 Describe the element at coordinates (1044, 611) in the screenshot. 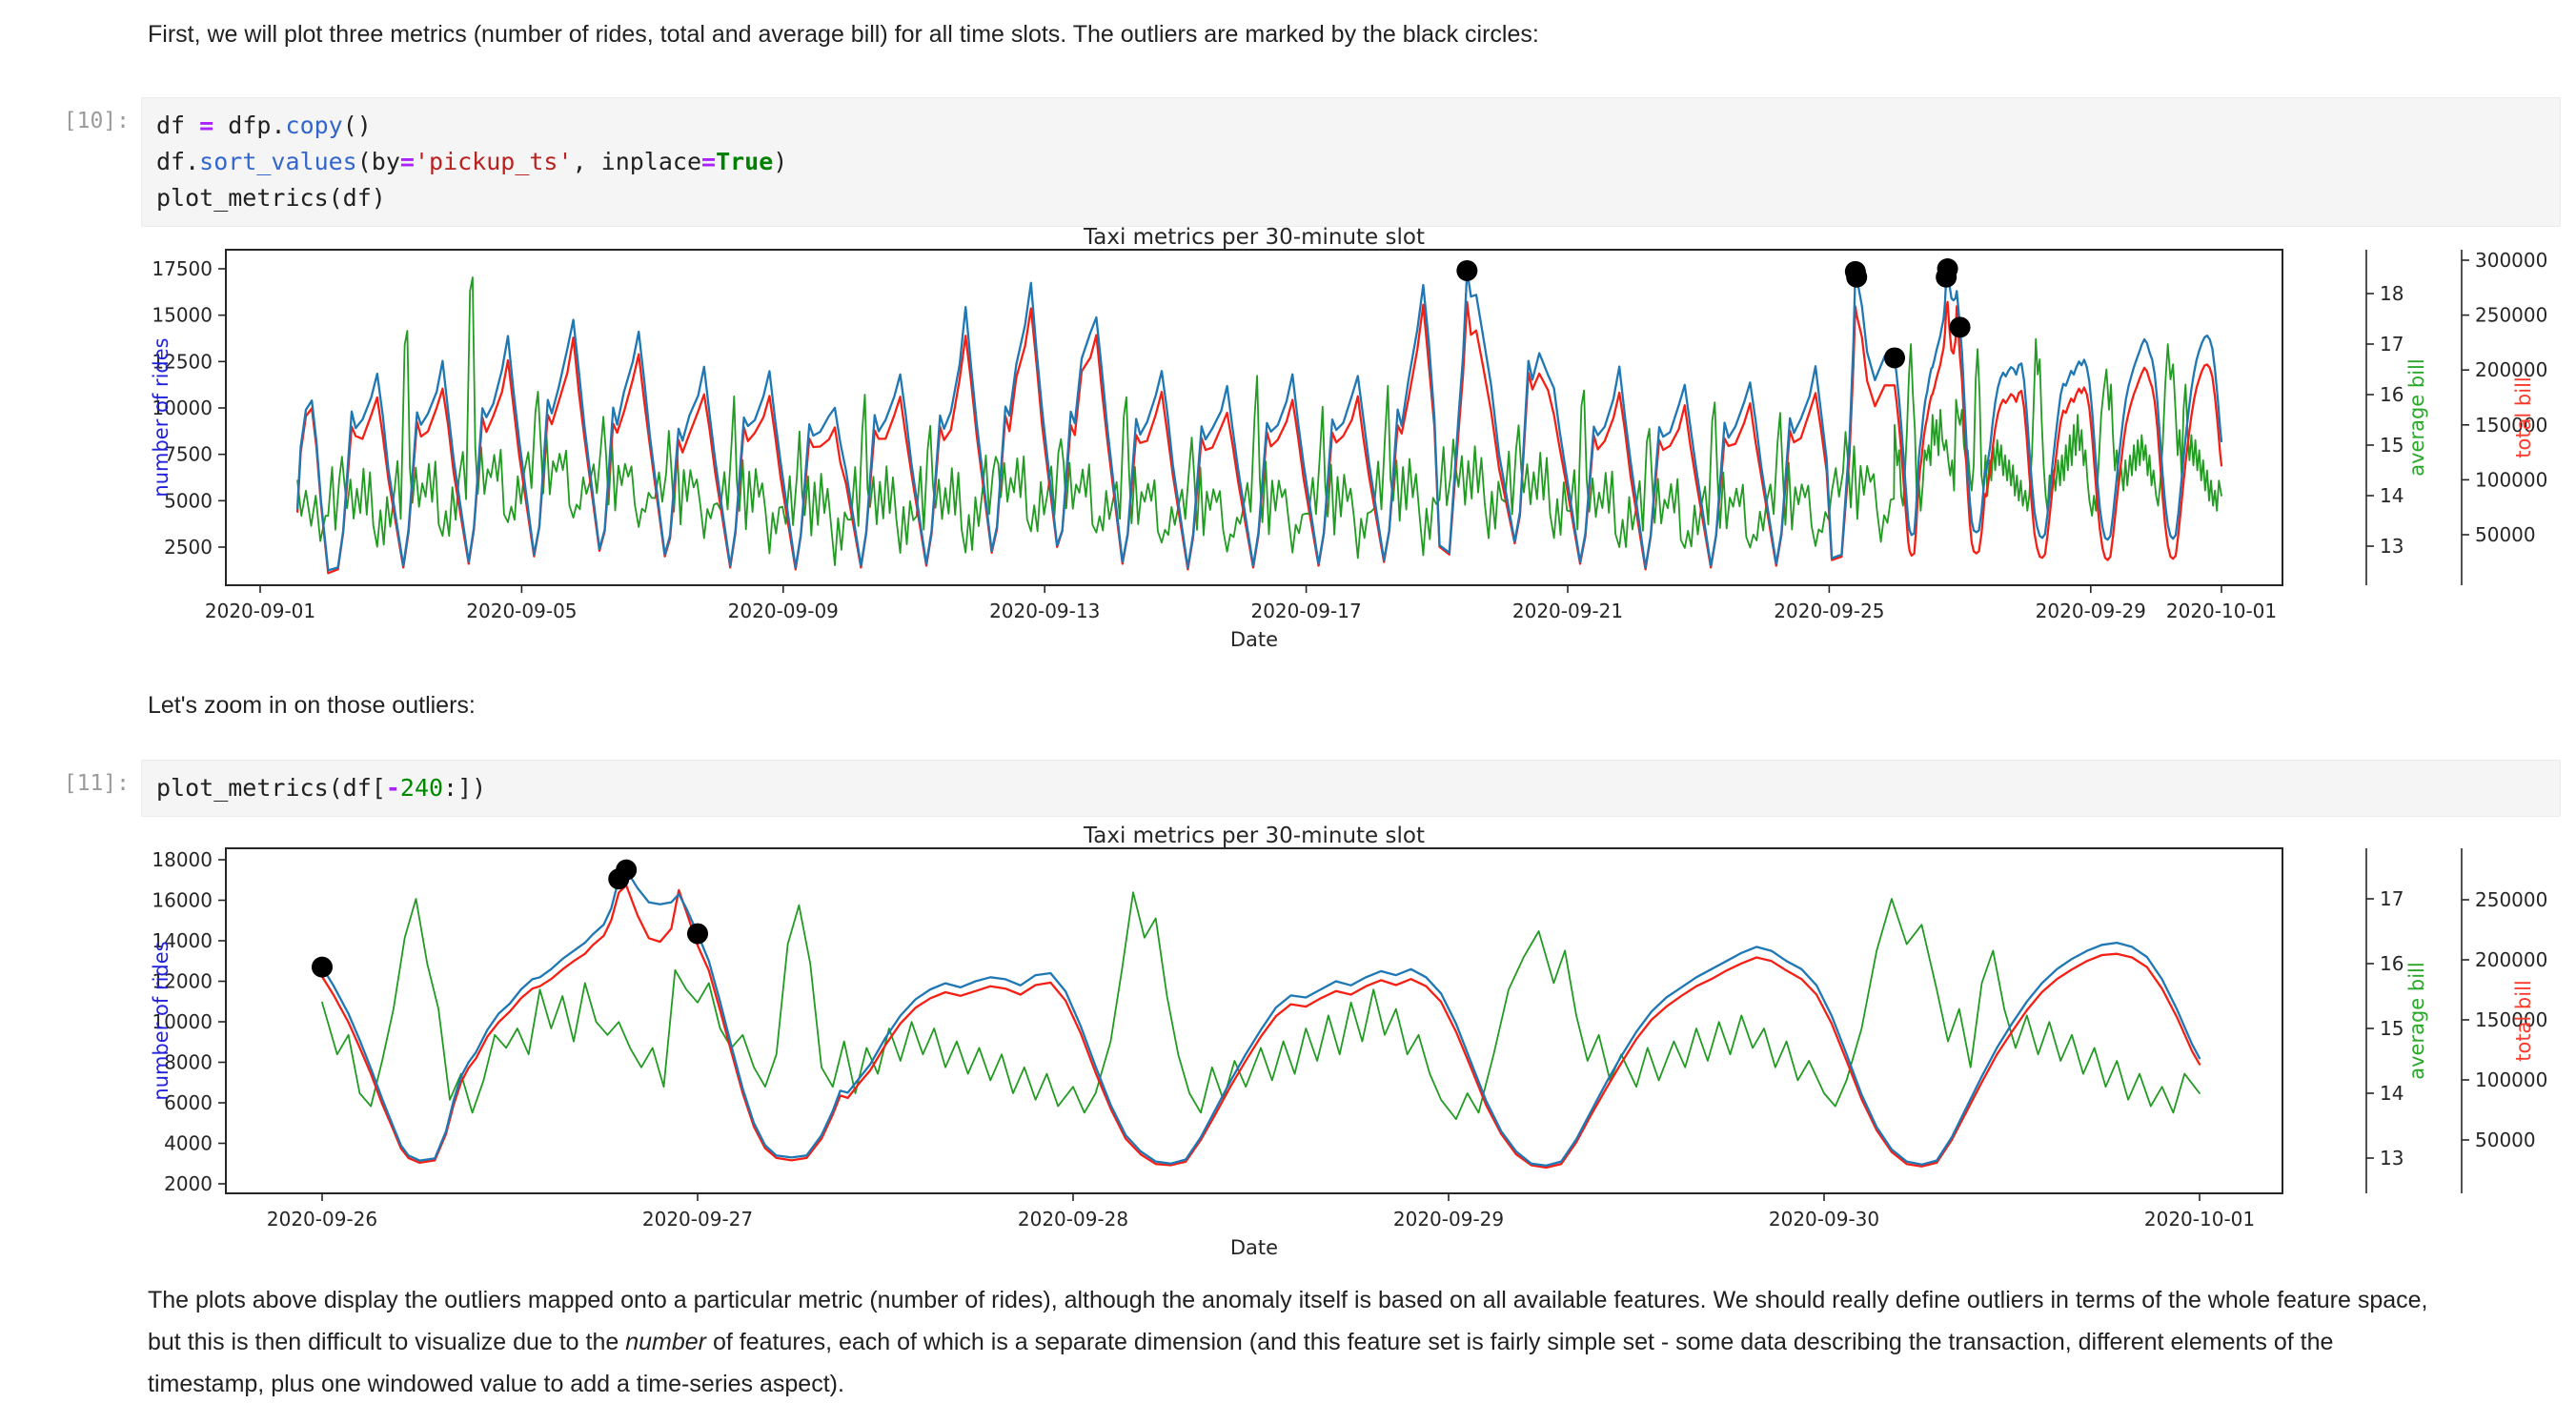

I see `svg-text: 2020-09-13` at that location.